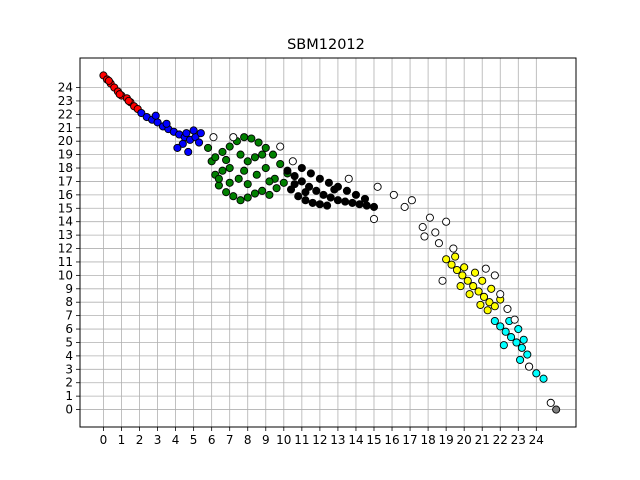 Image resolution: width=640 pixels, height=480 pixels. Describe the element at coordinates (69, 396) in the screenshot. I see `y-tick-label: 1` at that location.